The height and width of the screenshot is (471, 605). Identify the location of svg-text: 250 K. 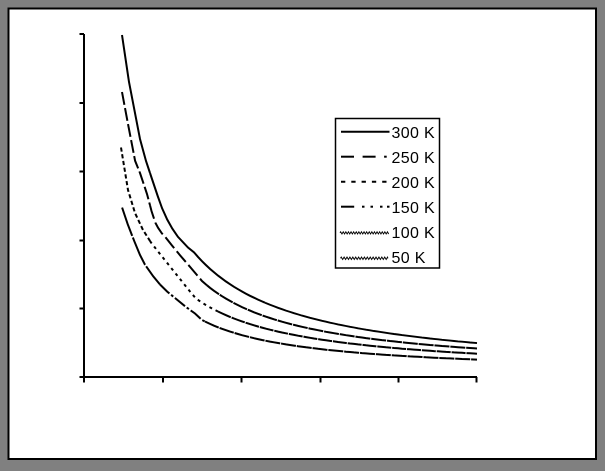
(414, 158).